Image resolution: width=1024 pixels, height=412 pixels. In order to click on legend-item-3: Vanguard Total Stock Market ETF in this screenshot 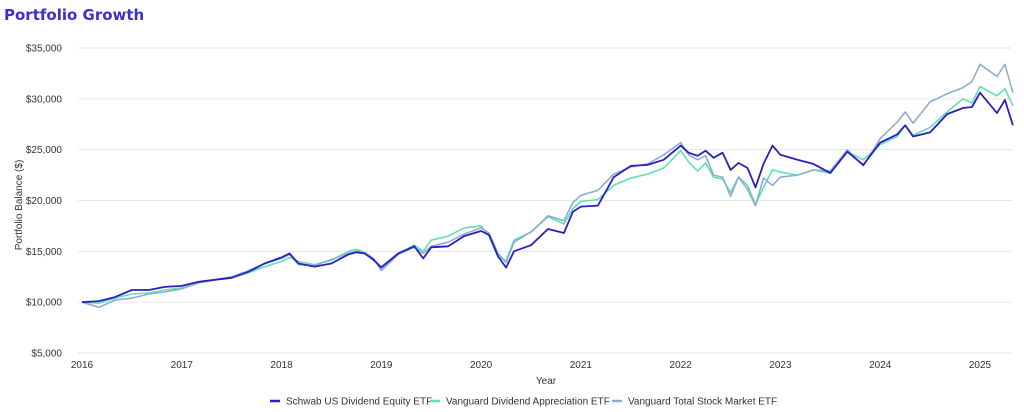, I will do `click(694, 402)`.